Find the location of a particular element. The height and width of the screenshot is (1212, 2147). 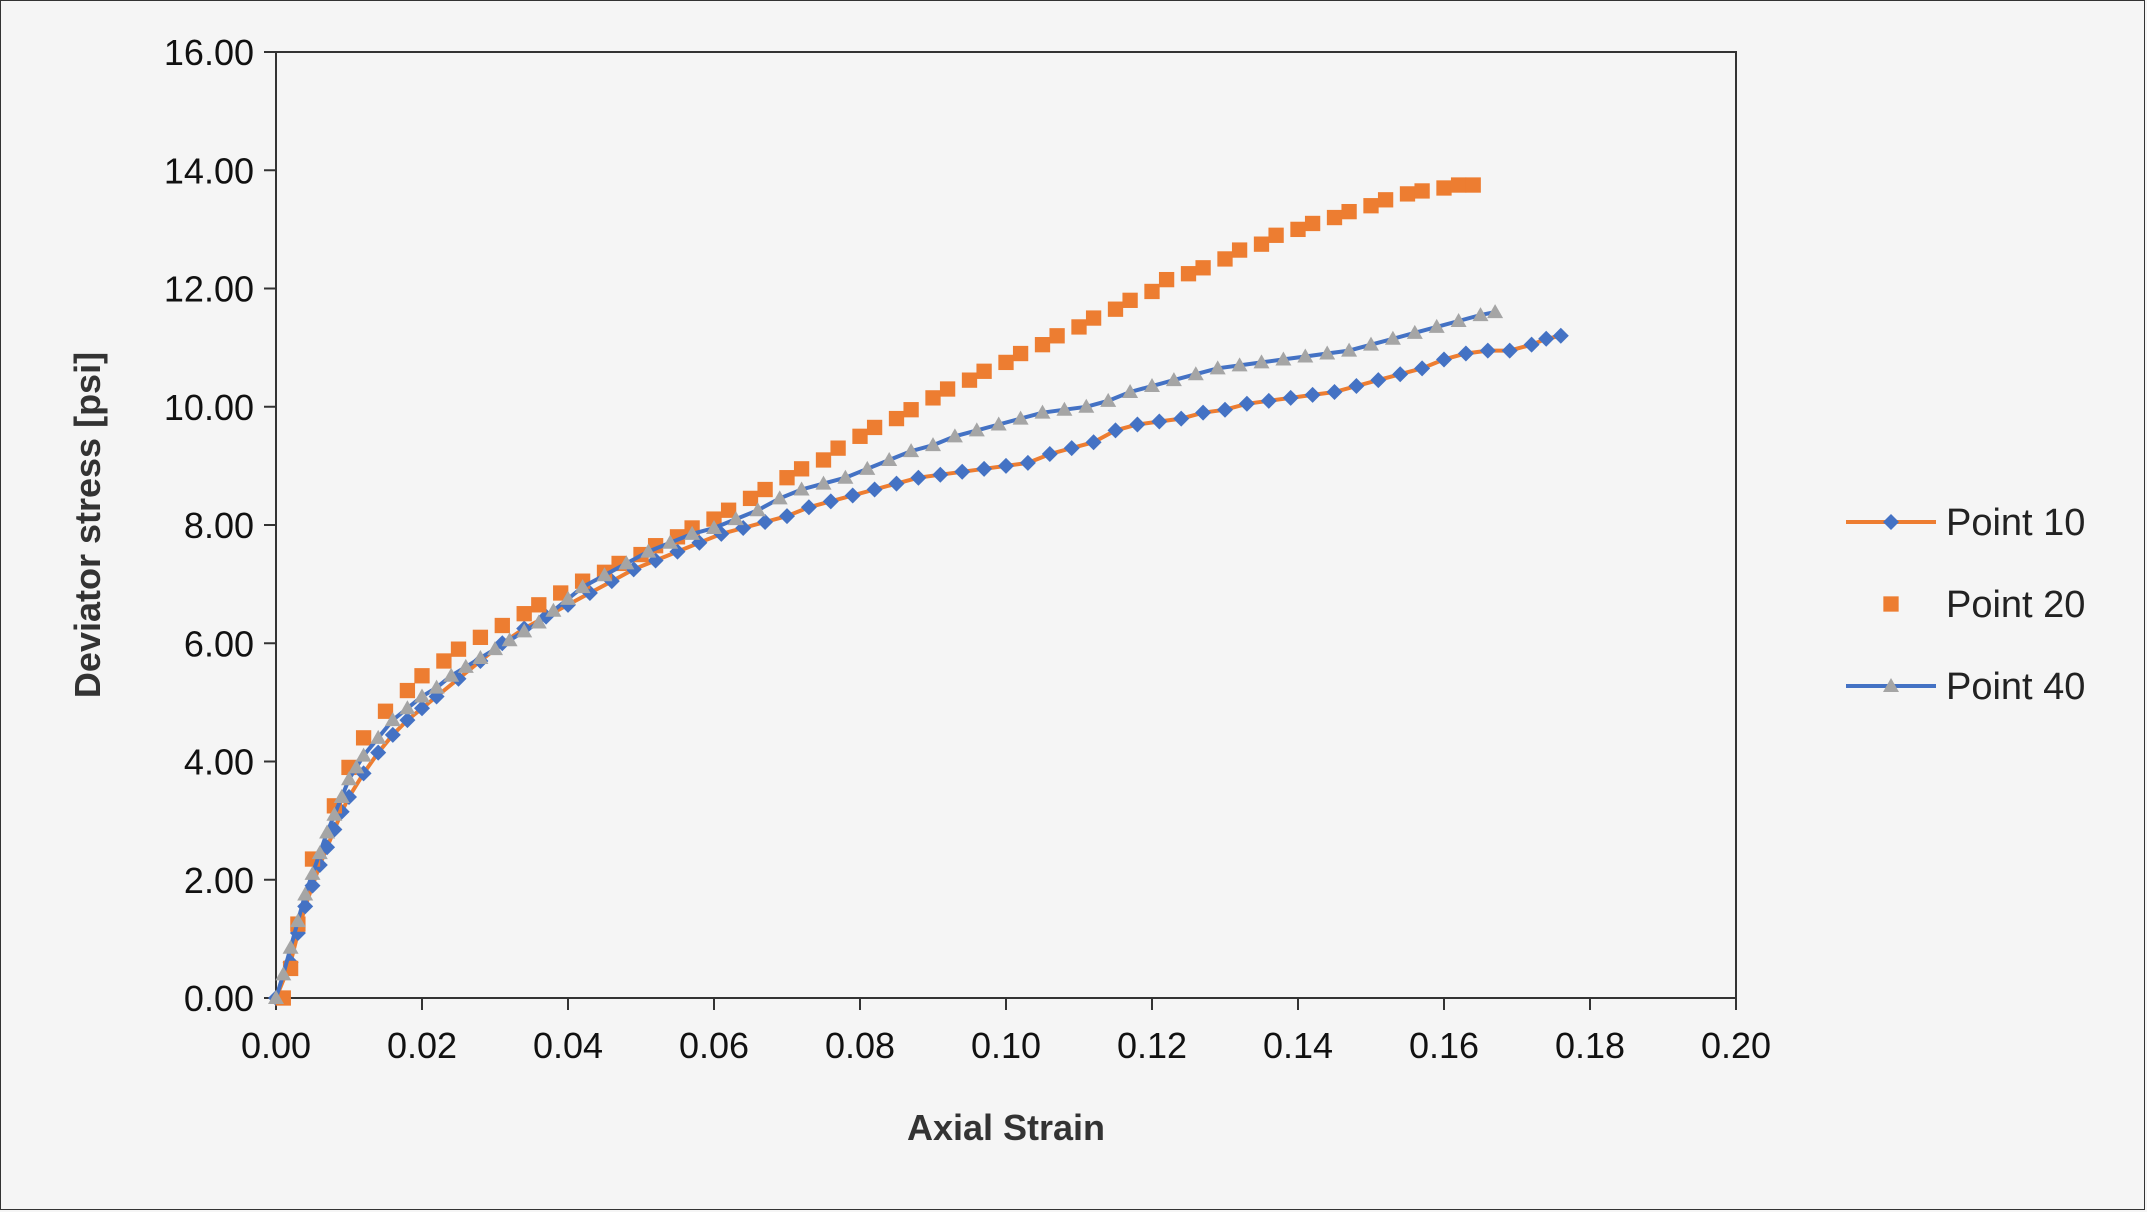

x-tick-label: 0.02 is located at coordinates (422, 1045).